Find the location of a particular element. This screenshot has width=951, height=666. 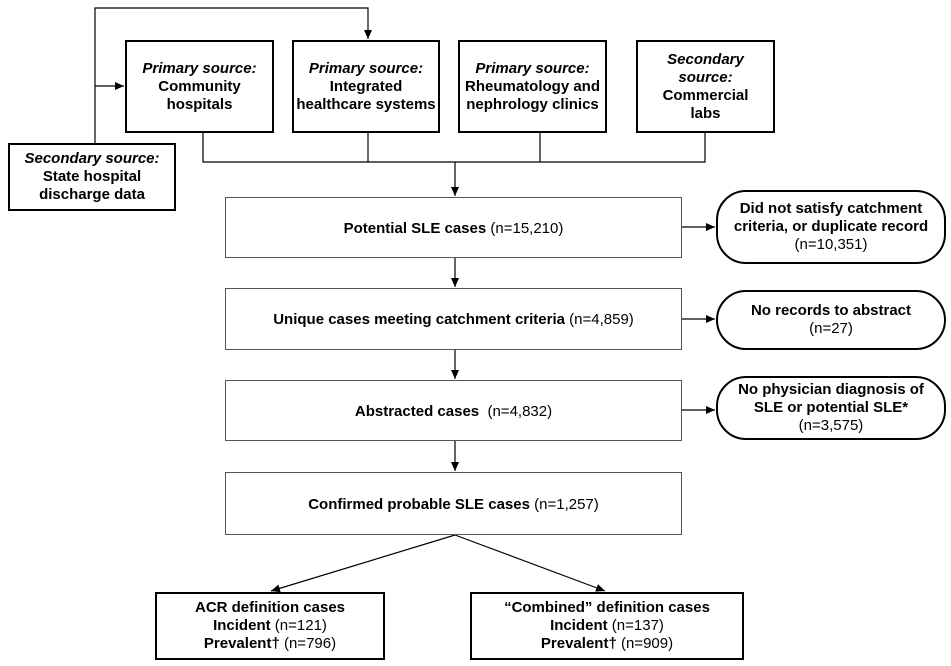

exclusion-box: No records to abstract (n=27) is located at coordinates (831, 320).